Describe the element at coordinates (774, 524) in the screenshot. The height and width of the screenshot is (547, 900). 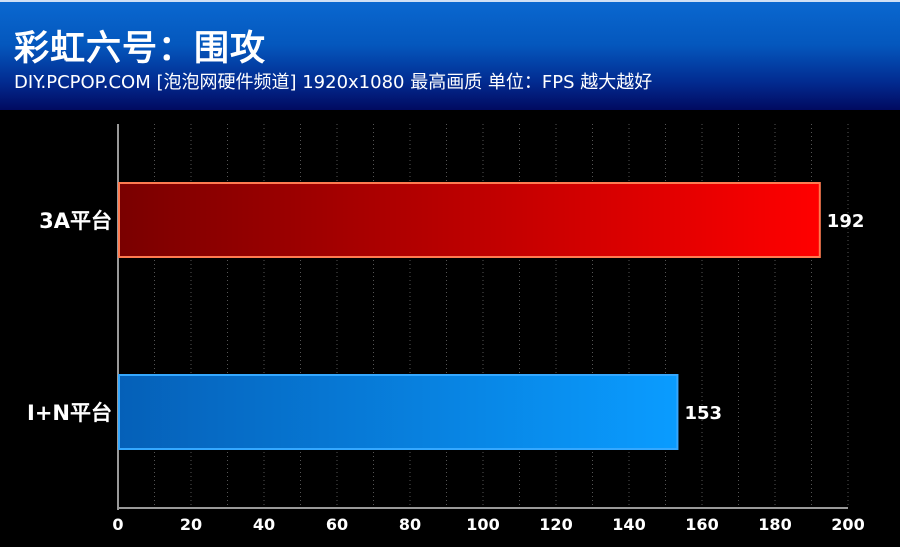
I see `x-tick-label: 180` at that location.